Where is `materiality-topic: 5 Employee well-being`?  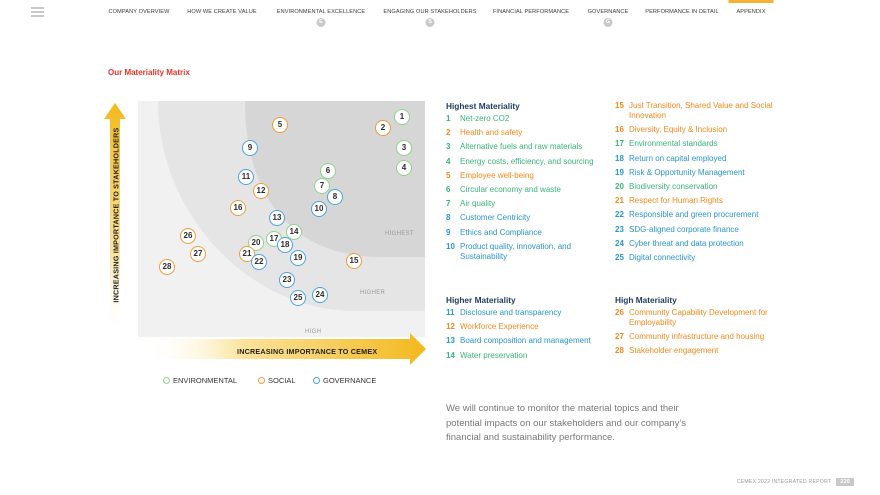
materiality-topic: 5 Employee well-being is located at coordinates (528, 176).